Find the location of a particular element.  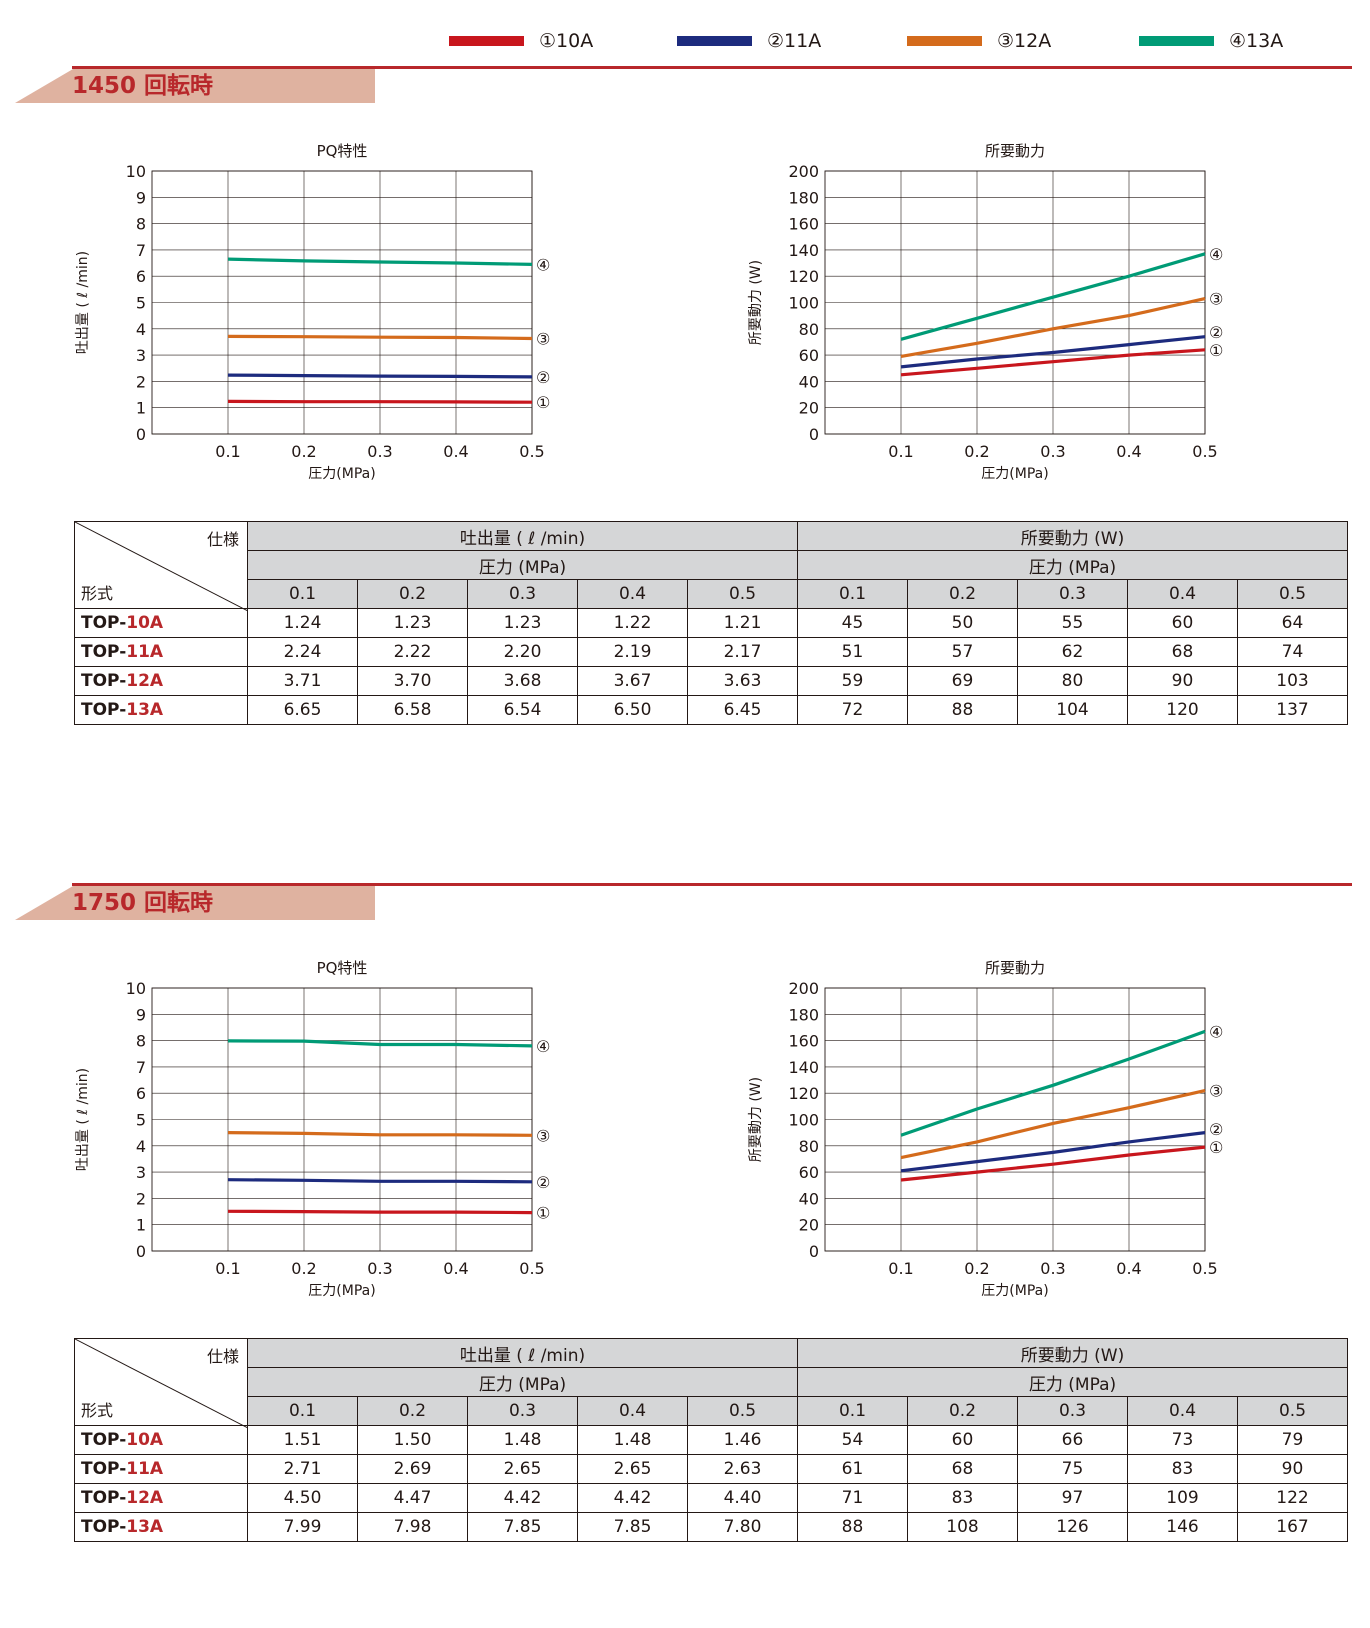

flow-value-cell: 6.54 is located at coordinates (522, 710).